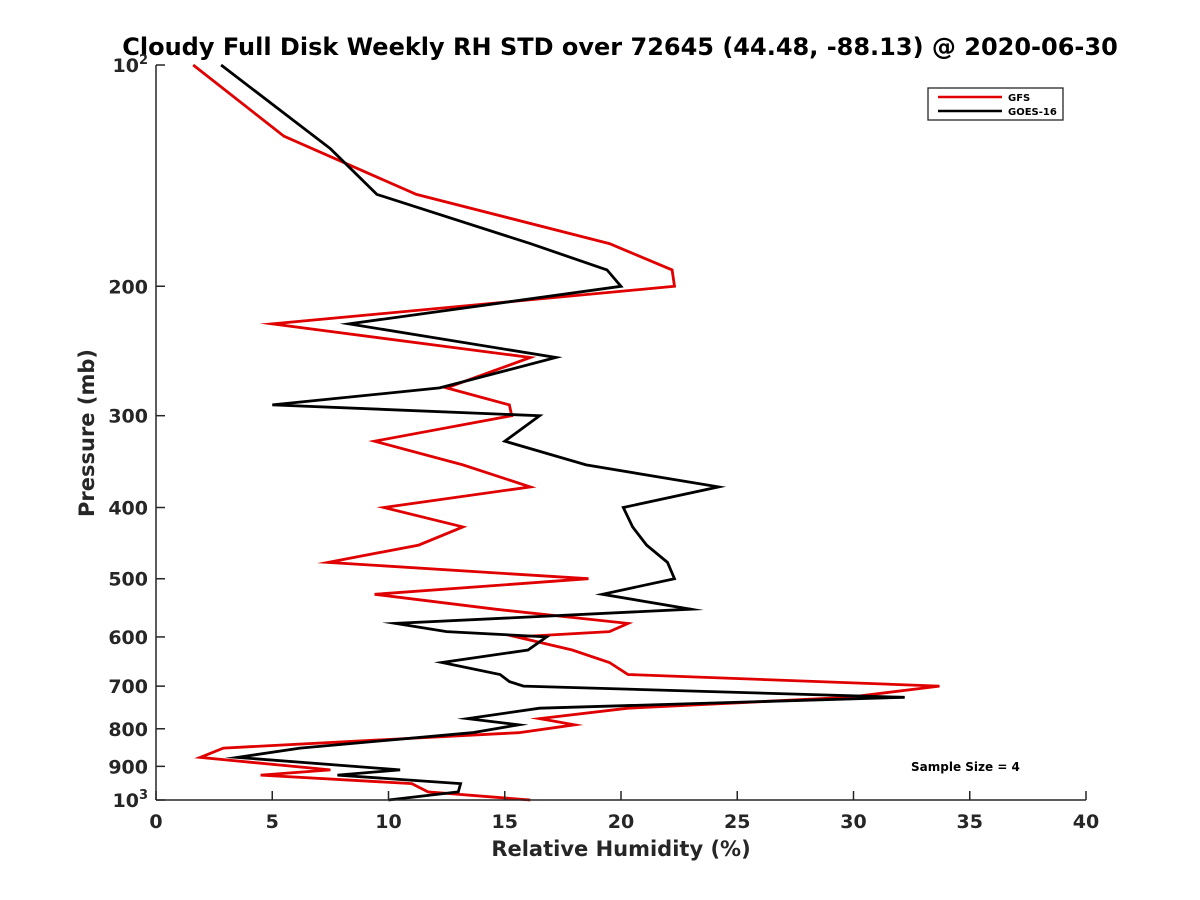 Image resolution: width=1200 pixels, height=900 pixels. What do you see at coordinates (1086, 822) in the screenshot?
I see `x-tick-label: 40` at bounding box center [1086, 822].